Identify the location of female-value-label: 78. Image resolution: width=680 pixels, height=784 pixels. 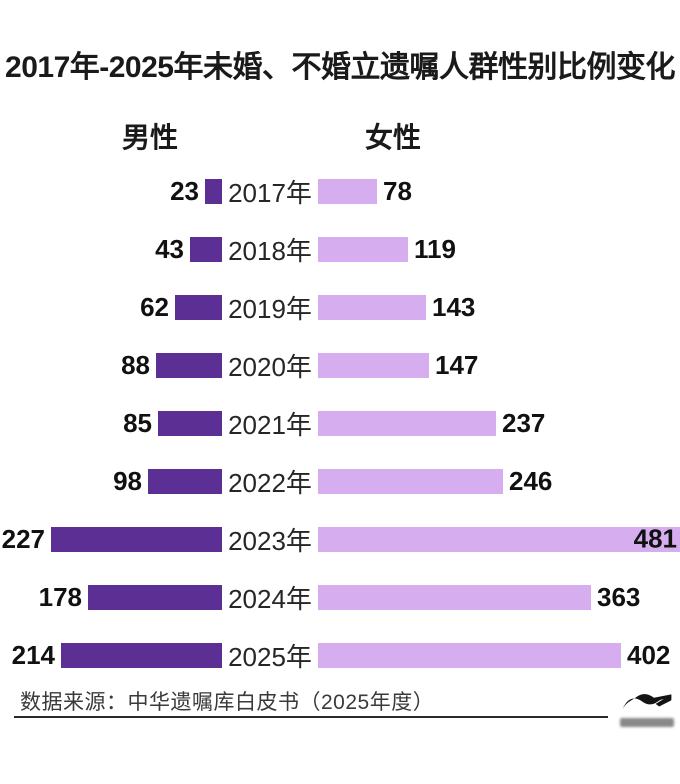
(397, 190).